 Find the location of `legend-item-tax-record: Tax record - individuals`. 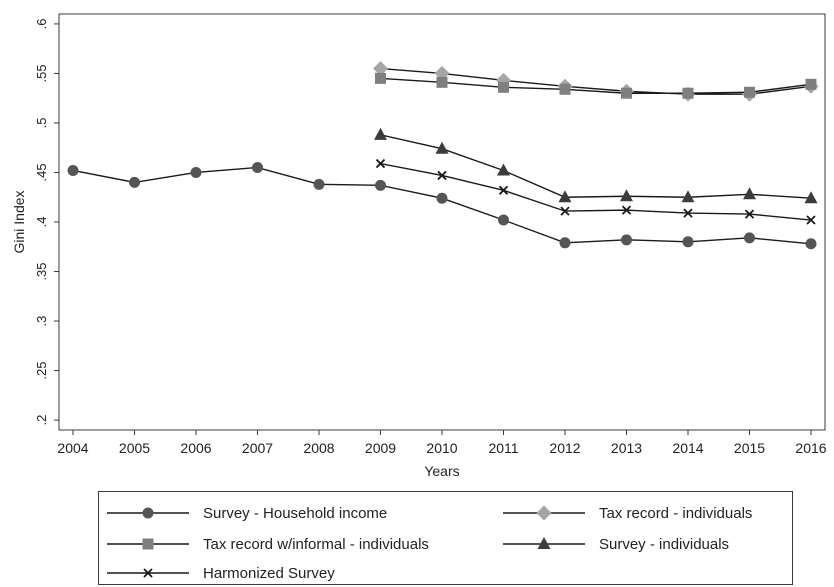

legend-item-tax-record: Tax record - individuals is located at coordinates (626, 513).